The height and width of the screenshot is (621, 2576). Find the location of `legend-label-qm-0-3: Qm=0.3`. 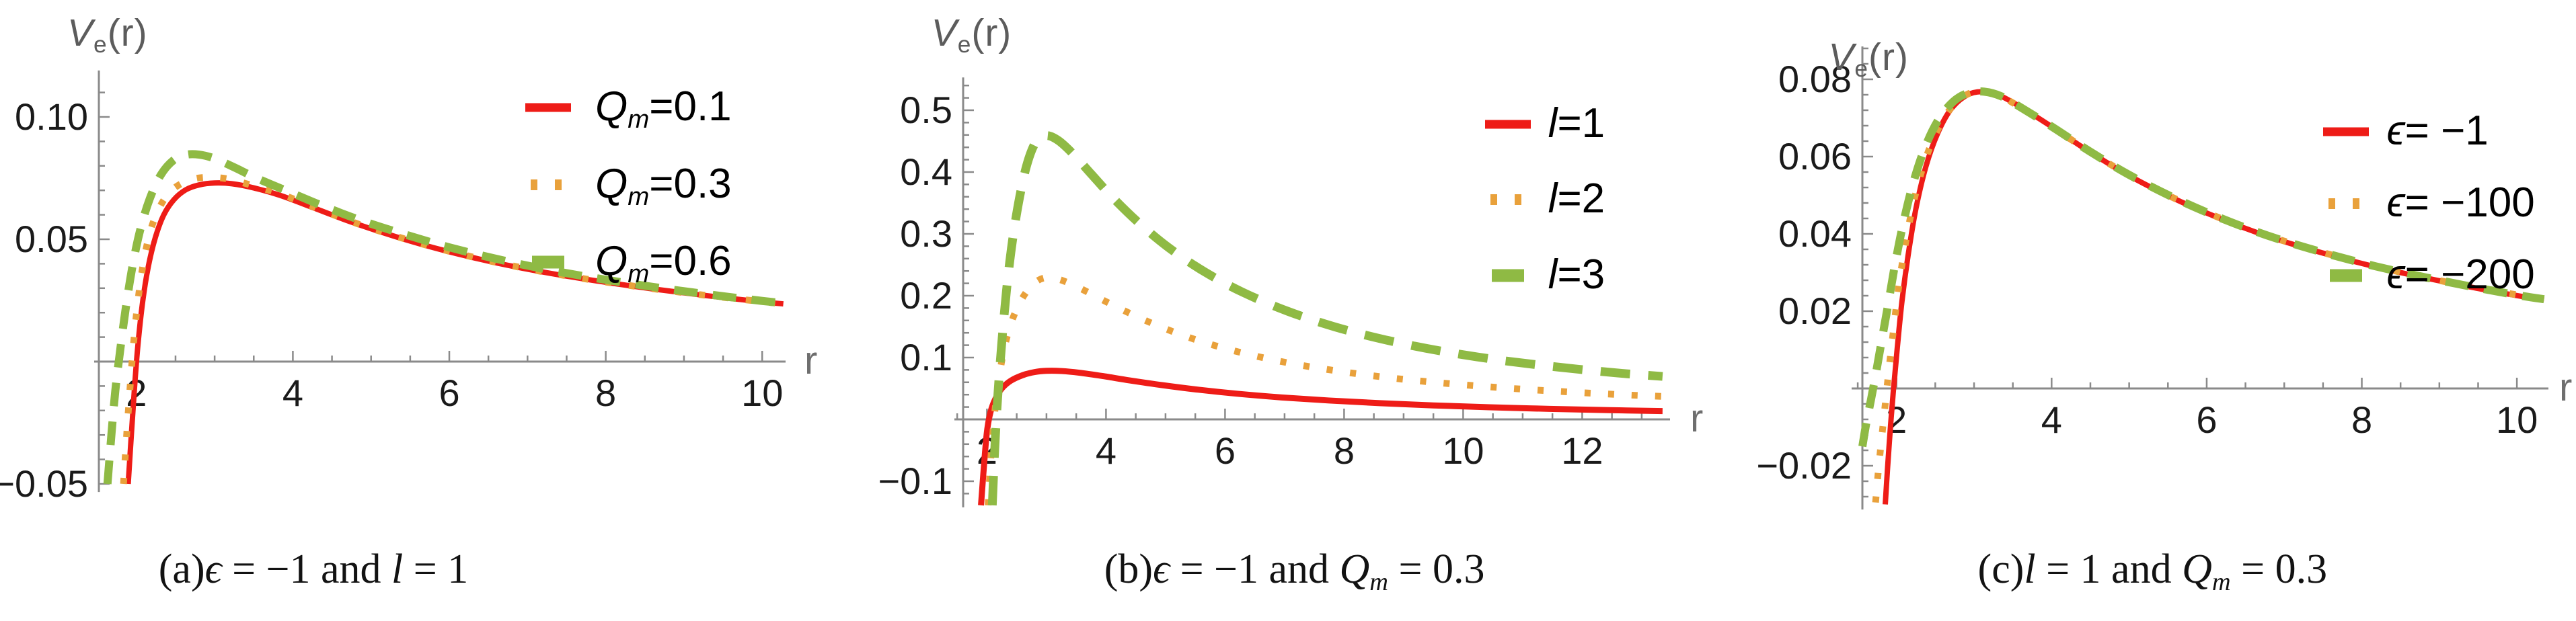

legend-label-qm-0-3: Qm=0.3 is located at coordinates (663, 186).